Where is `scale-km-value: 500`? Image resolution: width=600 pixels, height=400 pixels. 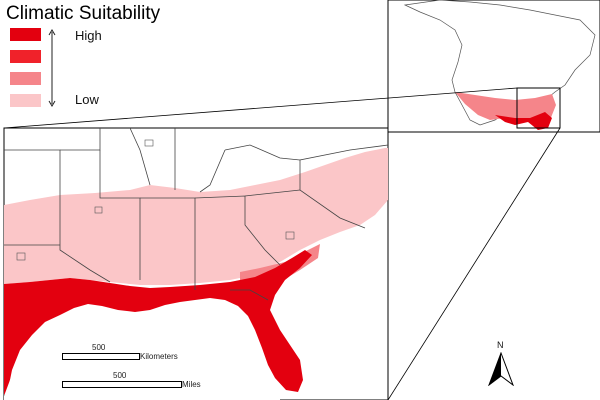
scale-km-value: 500 is located at coordinates (99, 347).